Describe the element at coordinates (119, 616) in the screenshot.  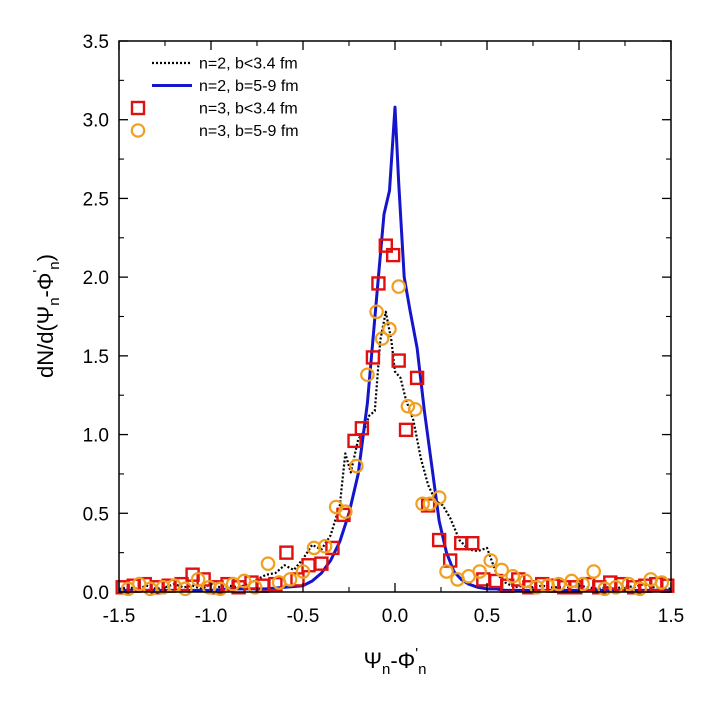
I see `x-tick-label: -1.5` at that location.